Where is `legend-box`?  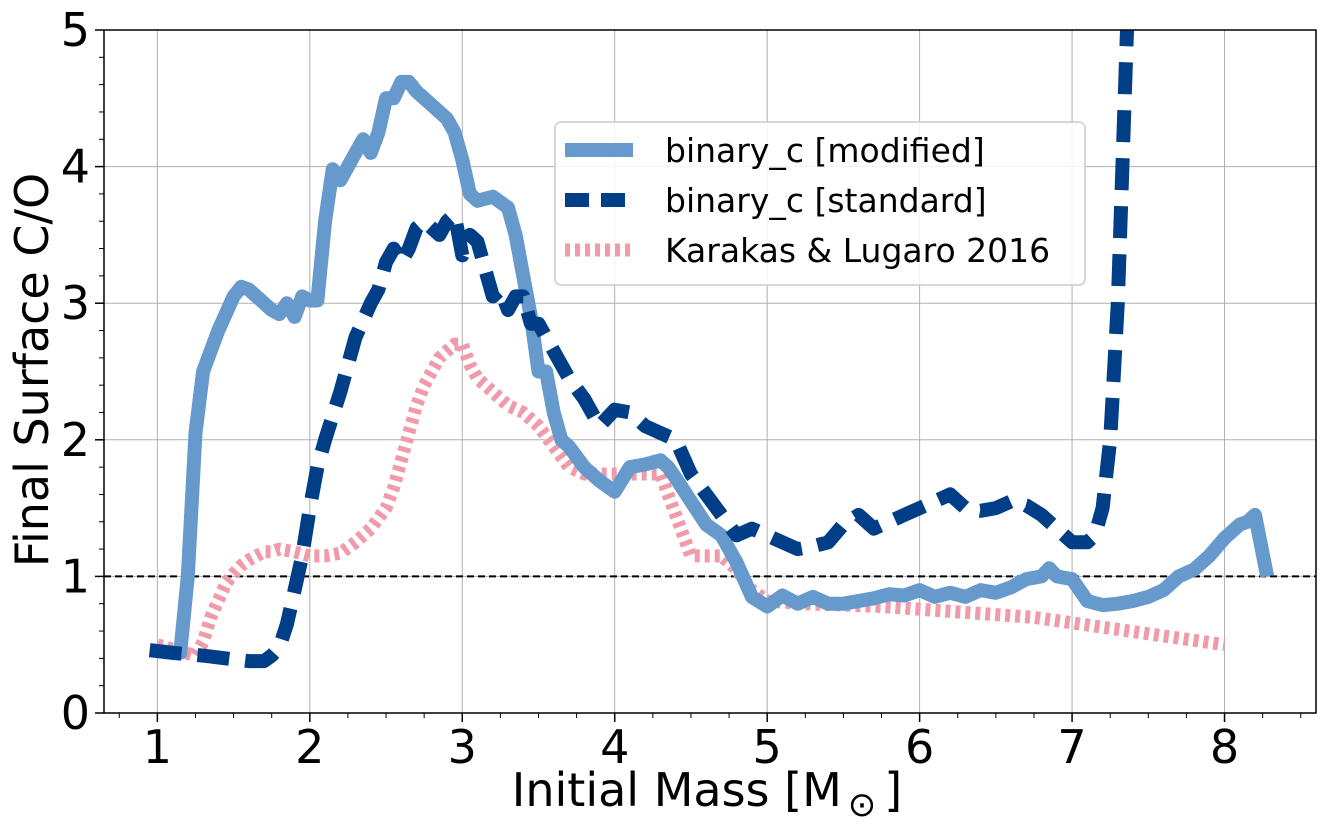 legend-box is located at coordinates (820, 203).